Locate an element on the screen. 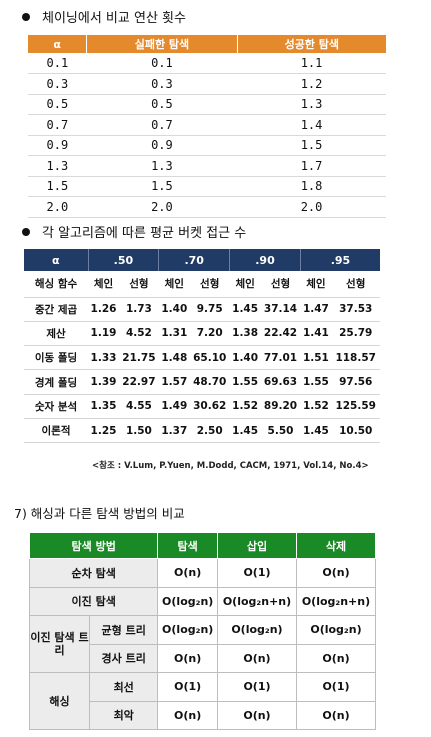 This screenshot has height=737, width=431. table-cell: 10.50 is located at coordinates (355, 431).